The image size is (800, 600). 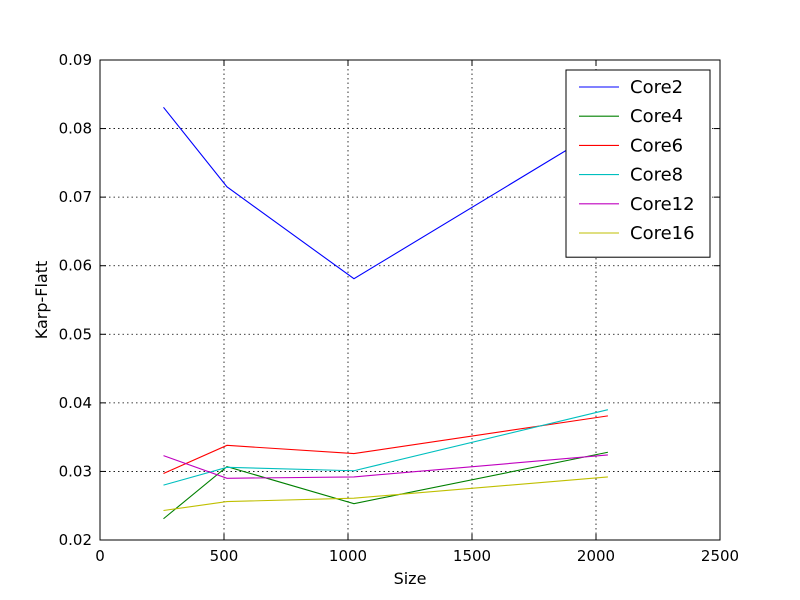 What do you see at coordinates (41, 300) in the screenshot?
I see `y-axis-label: Karp-Flatt` at bounding box center [41, 300].